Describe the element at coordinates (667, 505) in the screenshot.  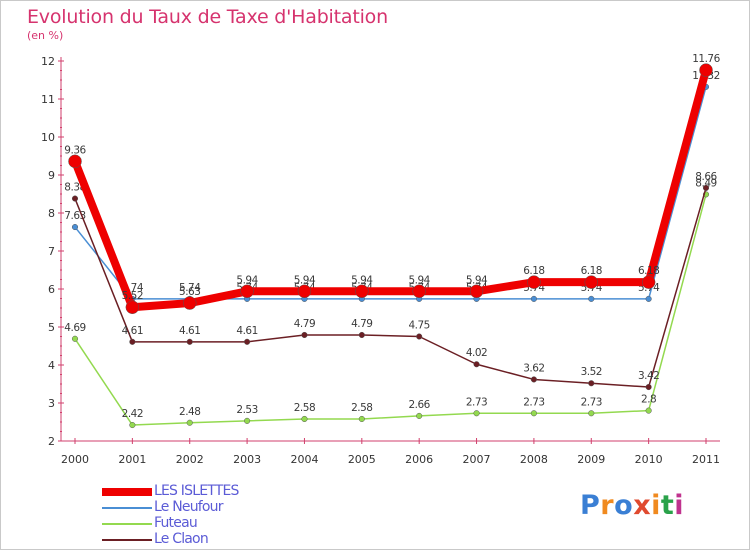
I see `brand-letter: t` at that location.